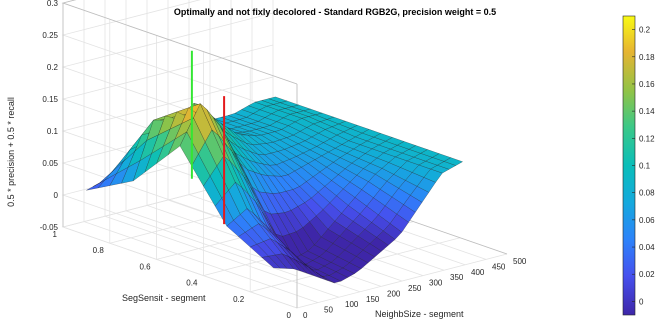 Image resolution: width=659 pixels, height=326 pixels. What do you see at coordinates (50, 163) in the screenshot?
I see `z-tick-label: 0.05` at bounding box center [50, 163].